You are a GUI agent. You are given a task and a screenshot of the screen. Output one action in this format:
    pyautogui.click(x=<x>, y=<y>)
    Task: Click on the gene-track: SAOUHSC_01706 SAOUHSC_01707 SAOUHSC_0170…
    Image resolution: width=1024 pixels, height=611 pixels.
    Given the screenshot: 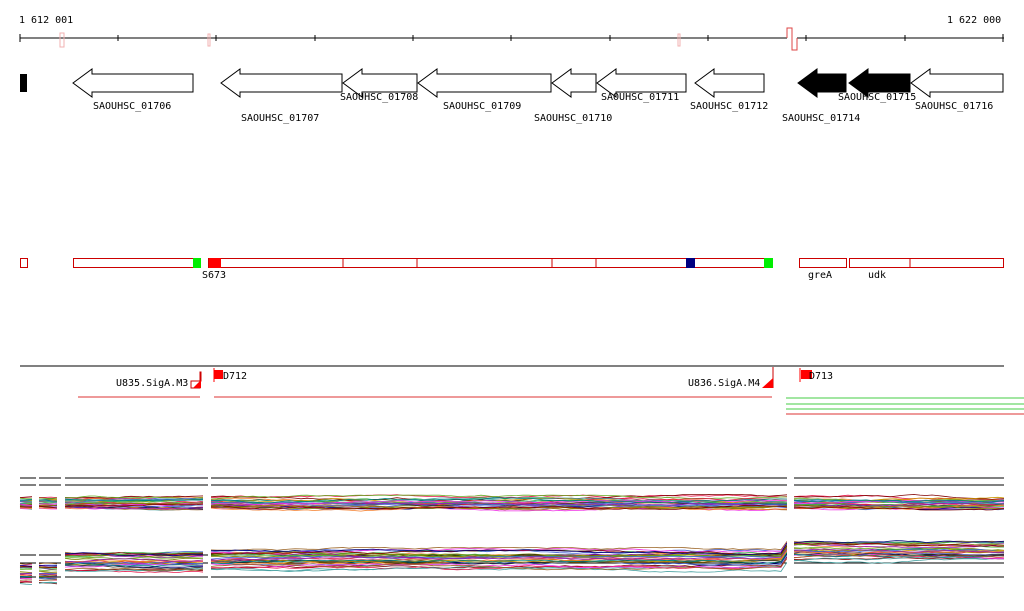 What is the action you would take?
    pyautogui.click(x=512, y=96)
    